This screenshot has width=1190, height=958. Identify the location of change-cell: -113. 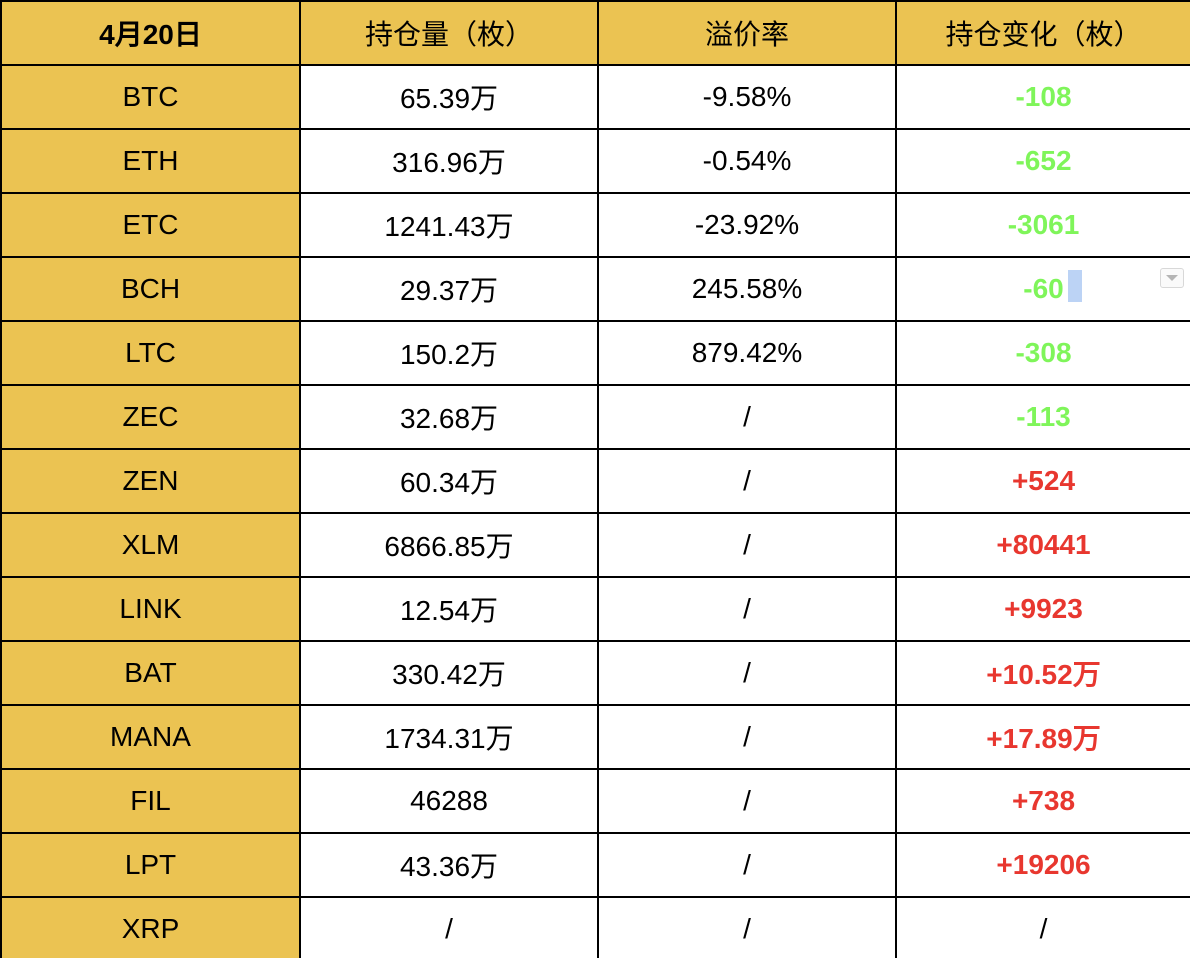
(1042, 417).